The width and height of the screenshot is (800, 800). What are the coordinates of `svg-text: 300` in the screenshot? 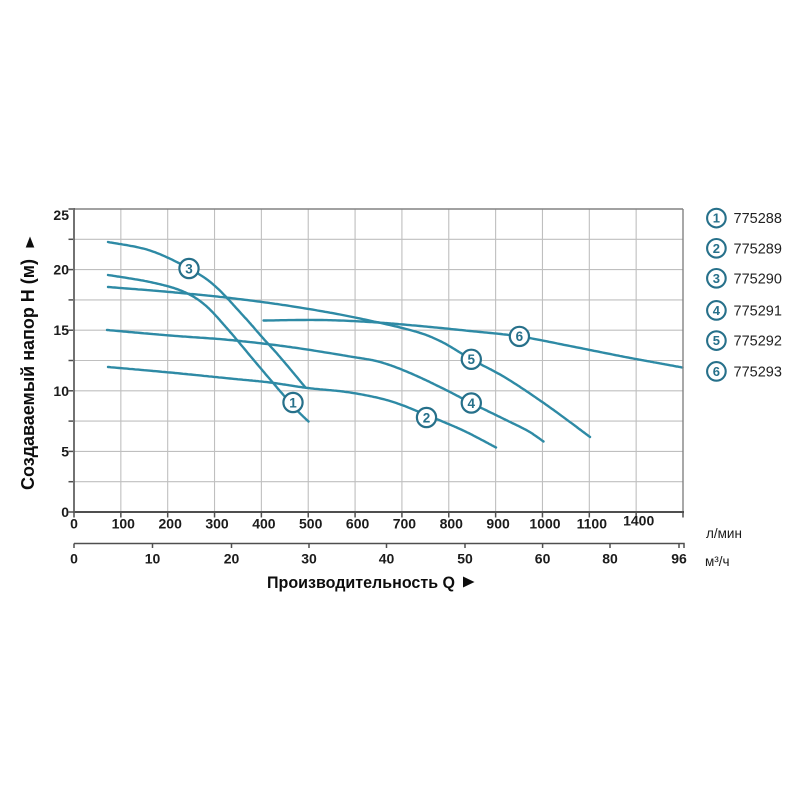 It's located at (217, 524).